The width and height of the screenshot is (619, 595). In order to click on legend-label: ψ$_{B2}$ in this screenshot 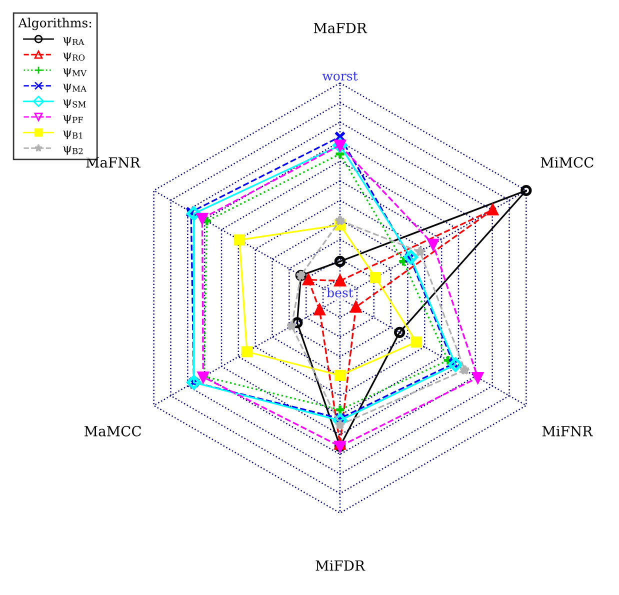, I will do `click(73, 150)`.